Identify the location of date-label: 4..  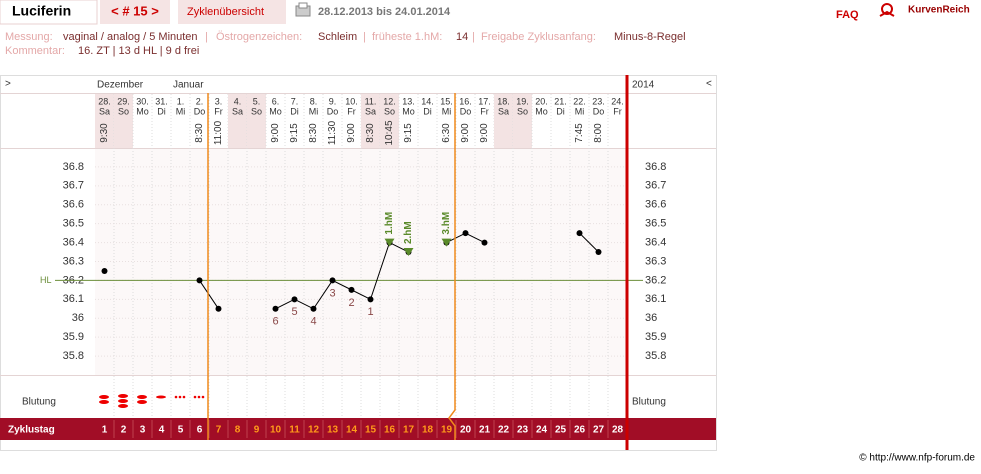
(238, 101).